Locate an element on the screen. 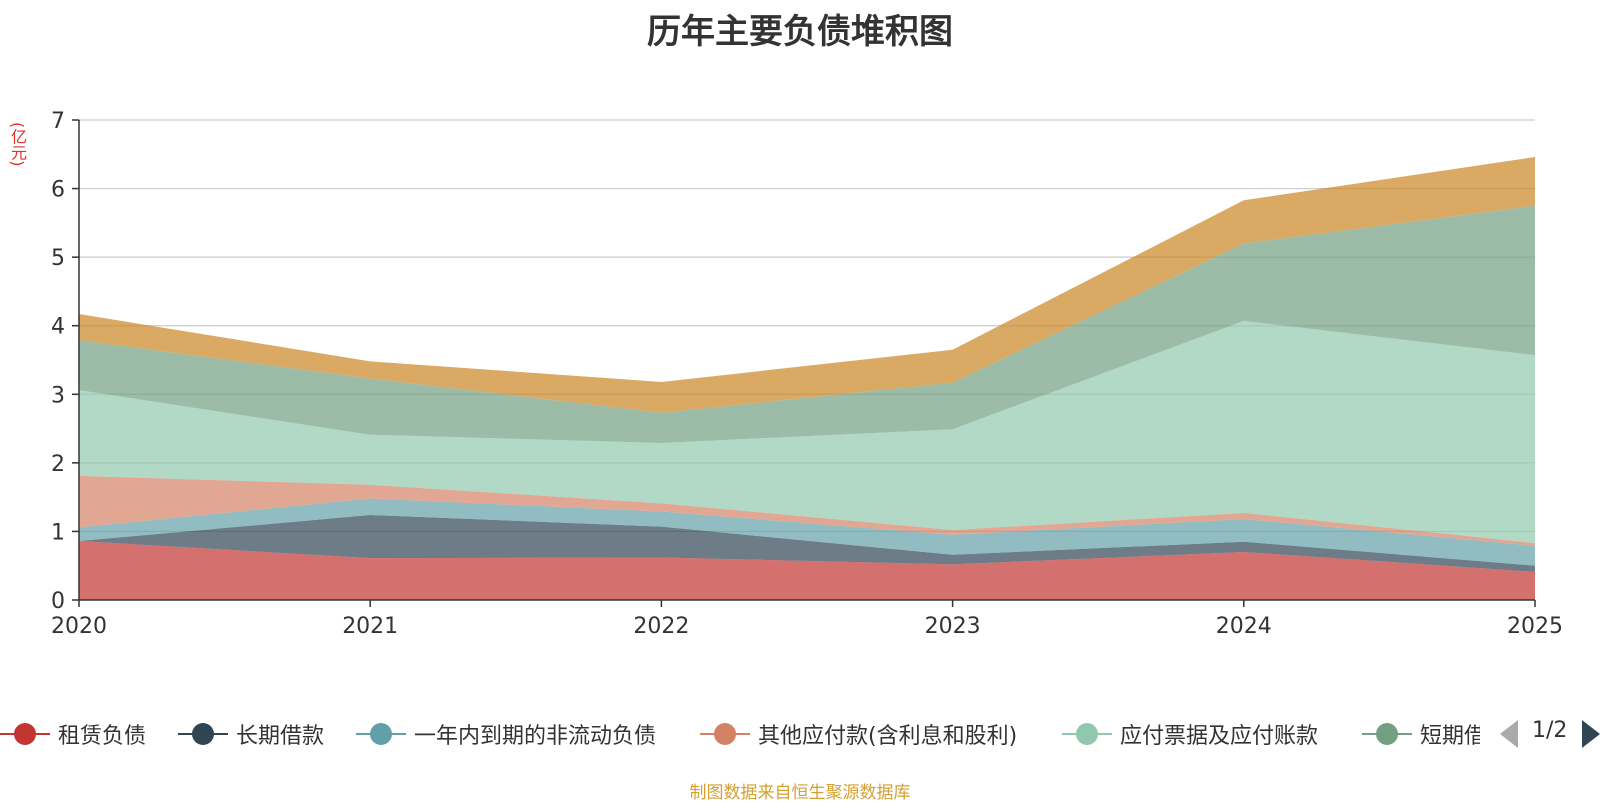 The image size is (1600, 803). legend-item: 租赁负债 is located at coordinates (73, 734).